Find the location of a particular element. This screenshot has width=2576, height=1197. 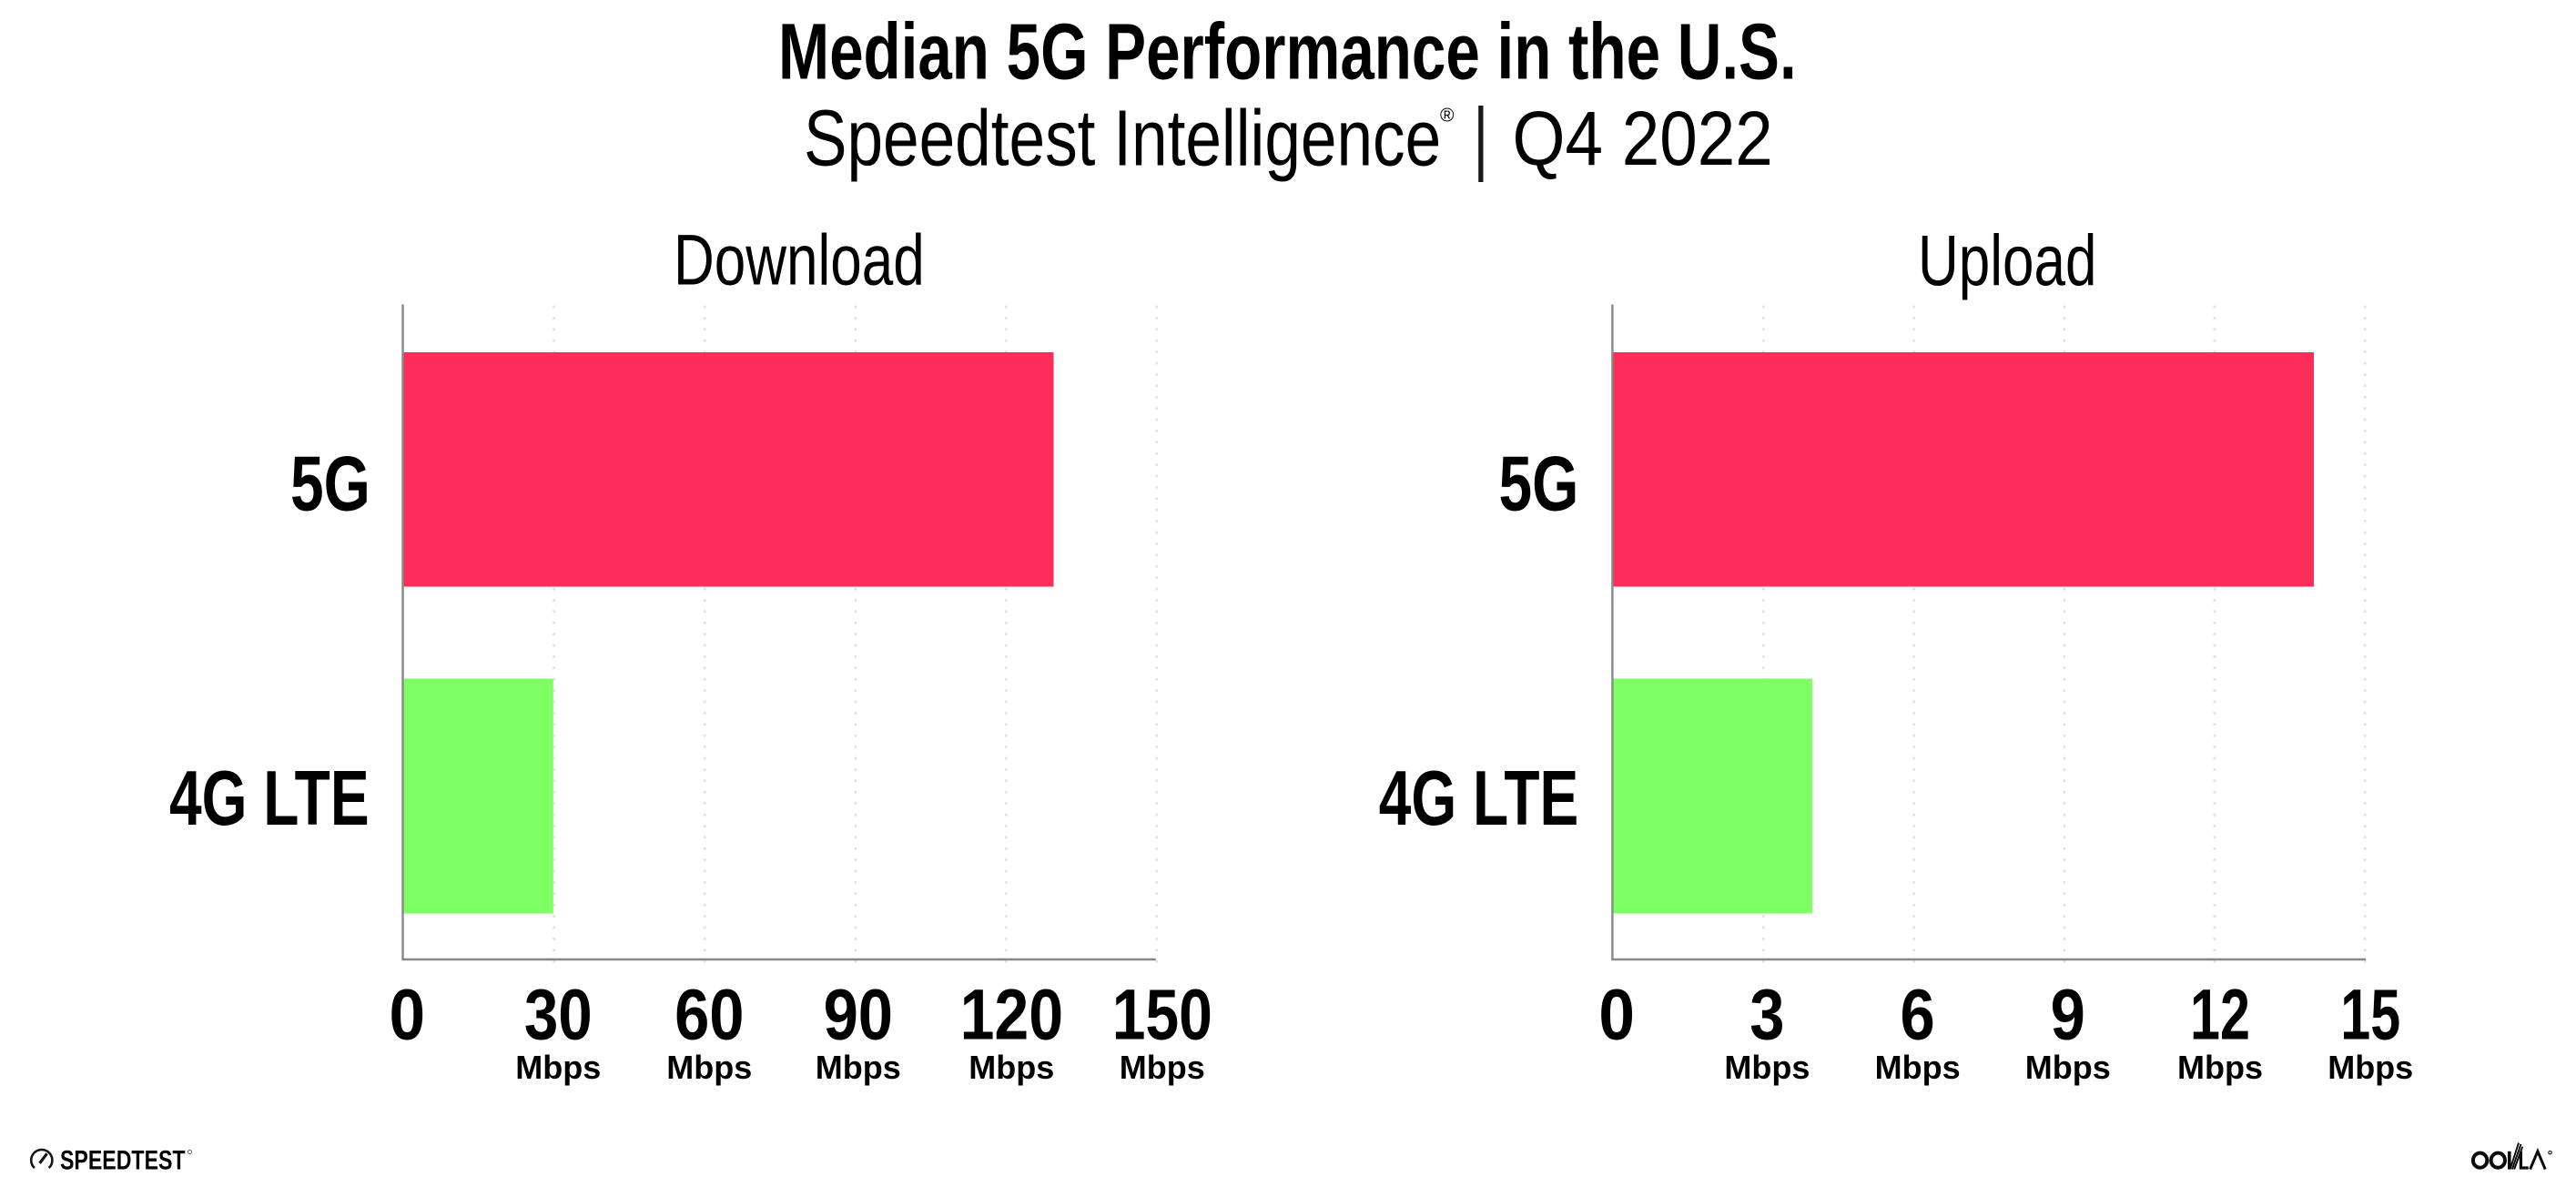

svg-text: 15 is located at coordinates (2370, 1014).